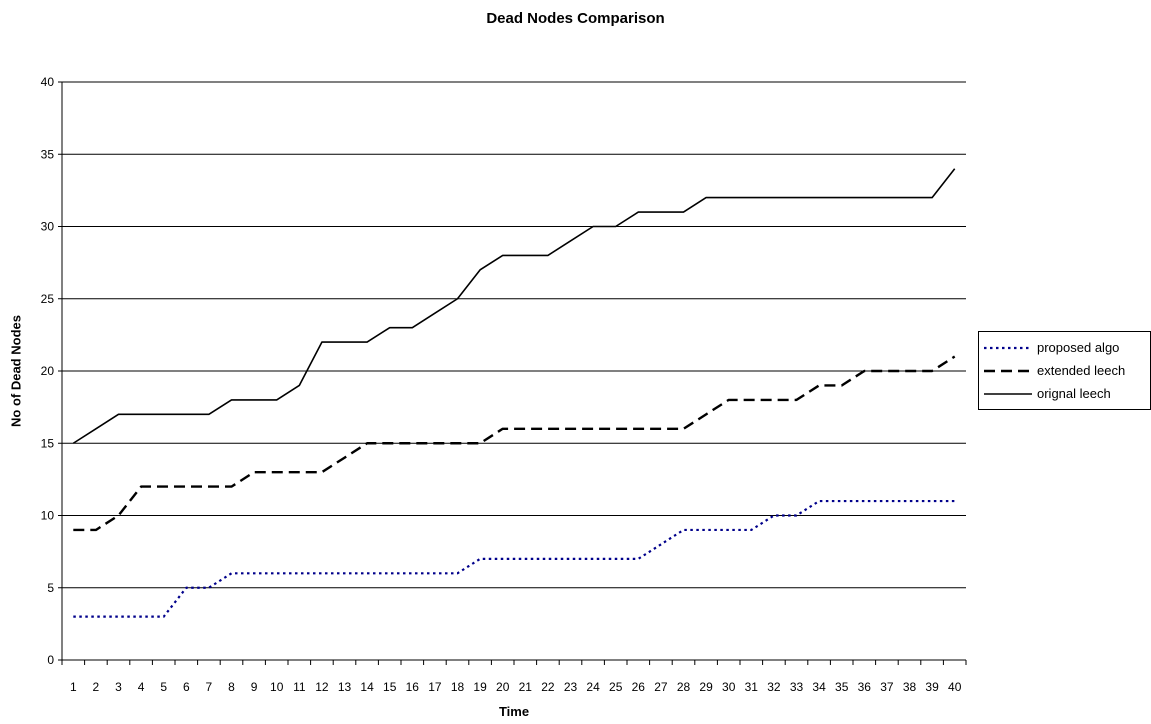 The height and width of the screenshot is (724, 1151). I want to click on x-tick-label-35: 35, so click(842, 687).